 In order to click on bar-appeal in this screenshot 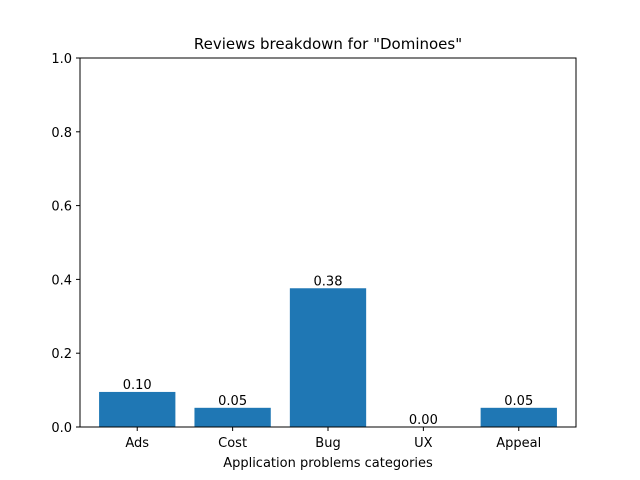, I will do `click(518, 417)`.